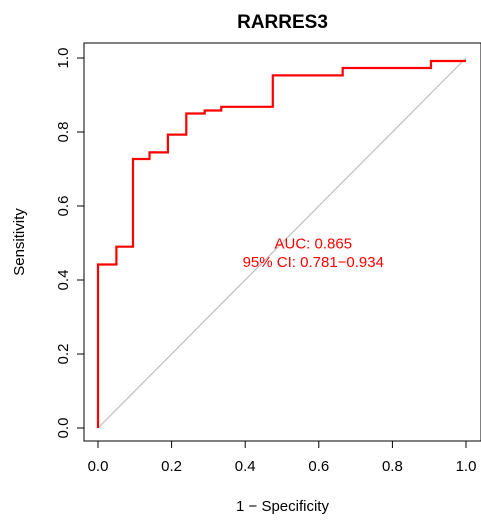 The image size is (481, 520). I want to click on x-tick-label: 0.0, so click(98, 466).